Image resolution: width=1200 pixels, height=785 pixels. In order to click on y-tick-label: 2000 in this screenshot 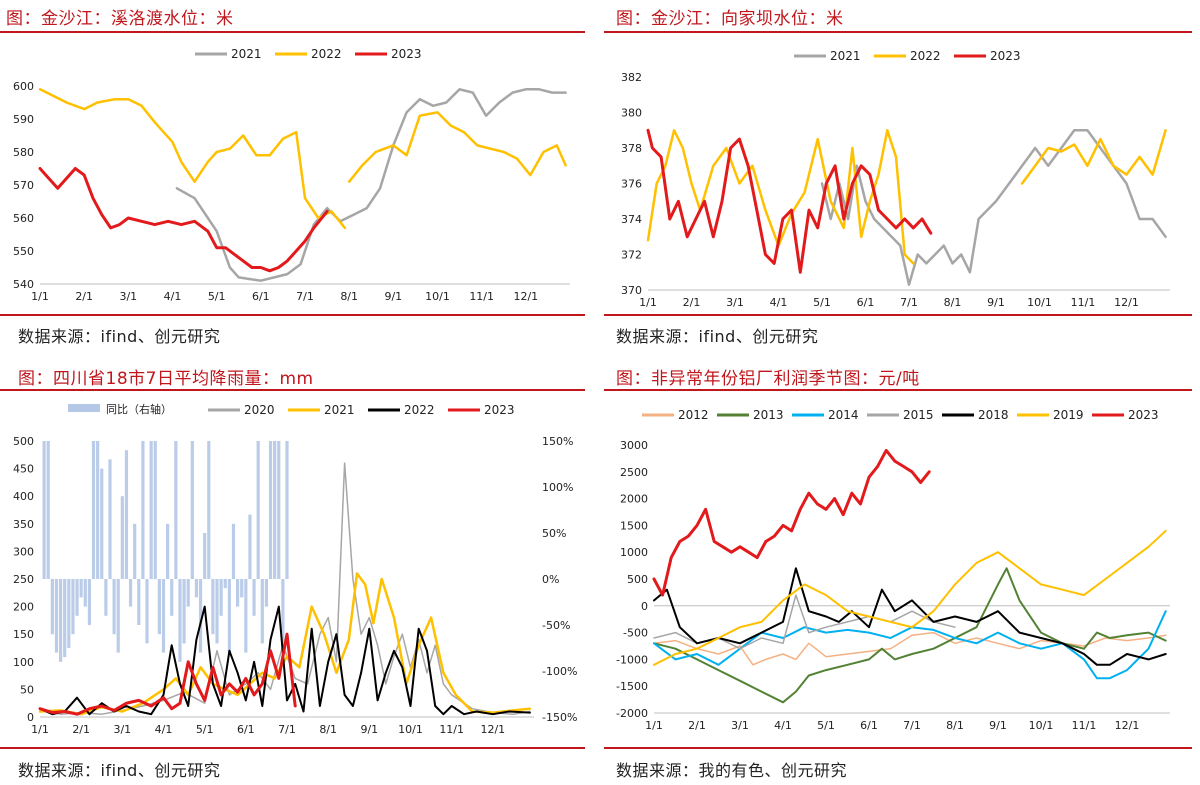, I will do `click(634, 499)`.